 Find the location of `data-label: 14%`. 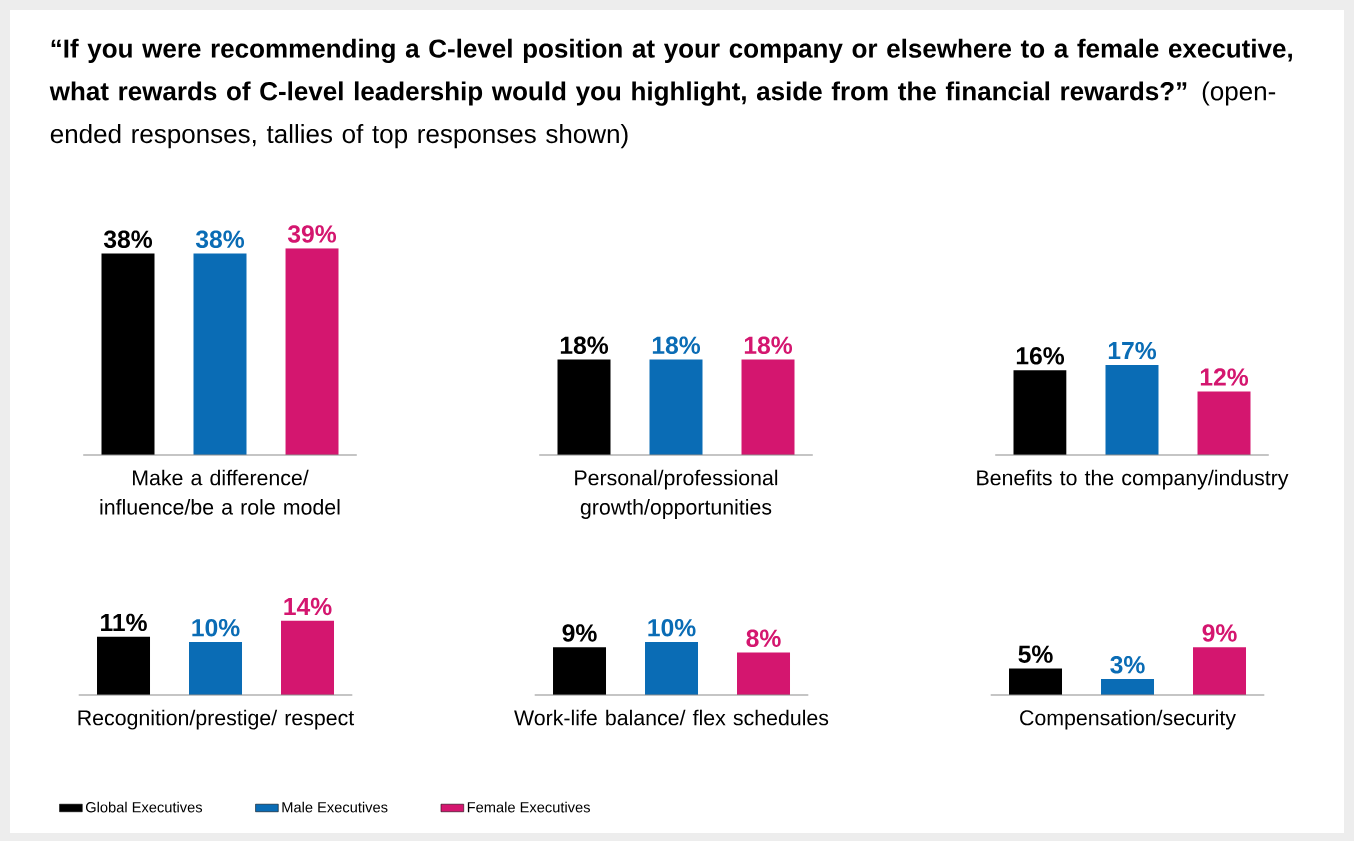

data-label: 14% is located at coordinates (308, 606).